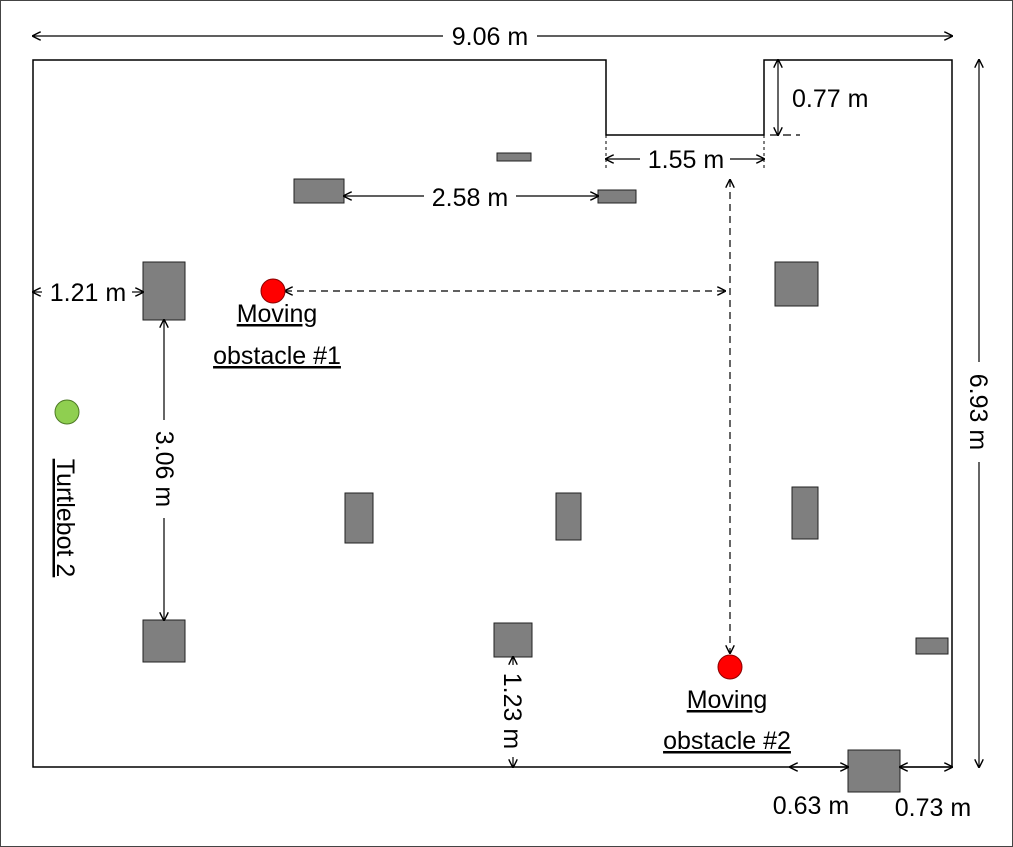 The width and height of the screenshot is (1013, 847). I want to click on turtlebot-label: Turtlebot 2, so click(65, 518).